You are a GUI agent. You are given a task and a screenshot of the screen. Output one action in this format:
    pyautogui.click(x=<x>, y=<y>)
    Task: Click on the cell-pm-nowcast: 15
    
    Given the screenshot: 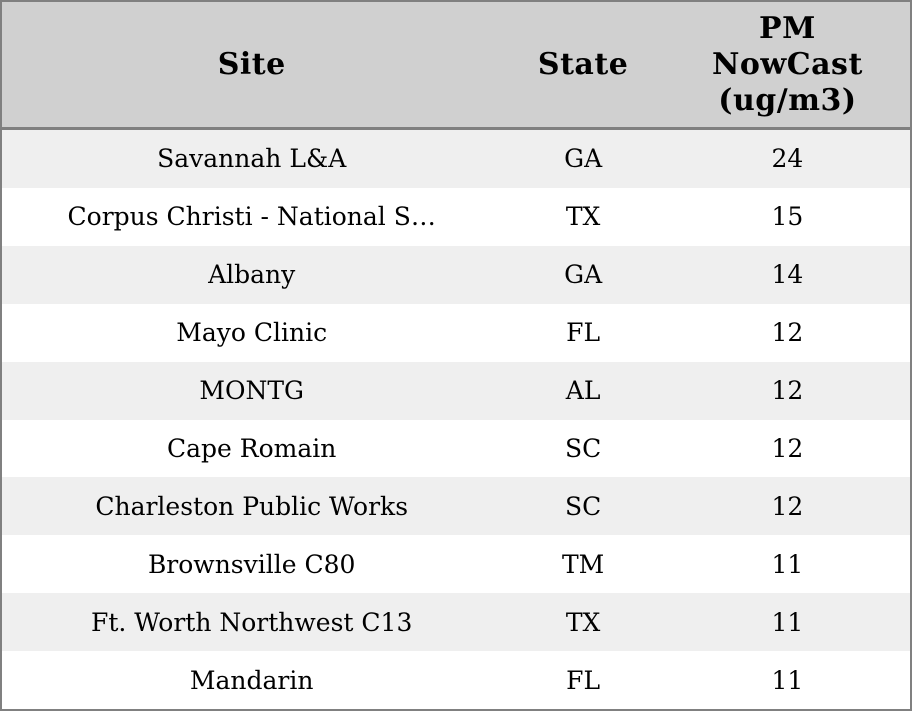 What is the action you would take?
    pyautogui.click(x=787, y=217)
    